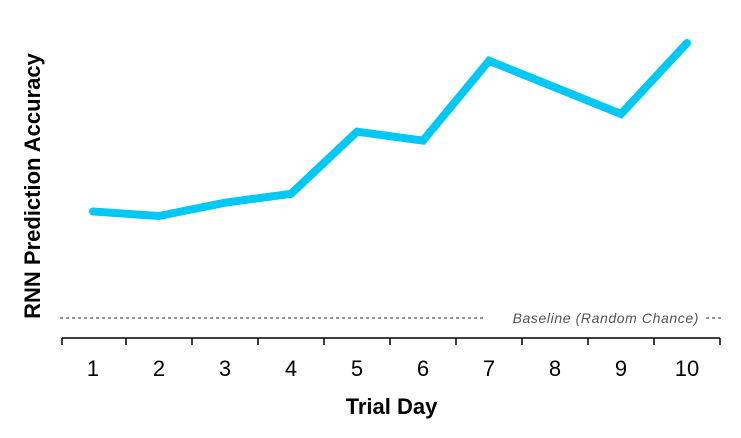 This screenshot has height=438, width=741. Describe the element at coordinates (621, 368) in the screenshot. I see `x-tick-label: 9` at that location.